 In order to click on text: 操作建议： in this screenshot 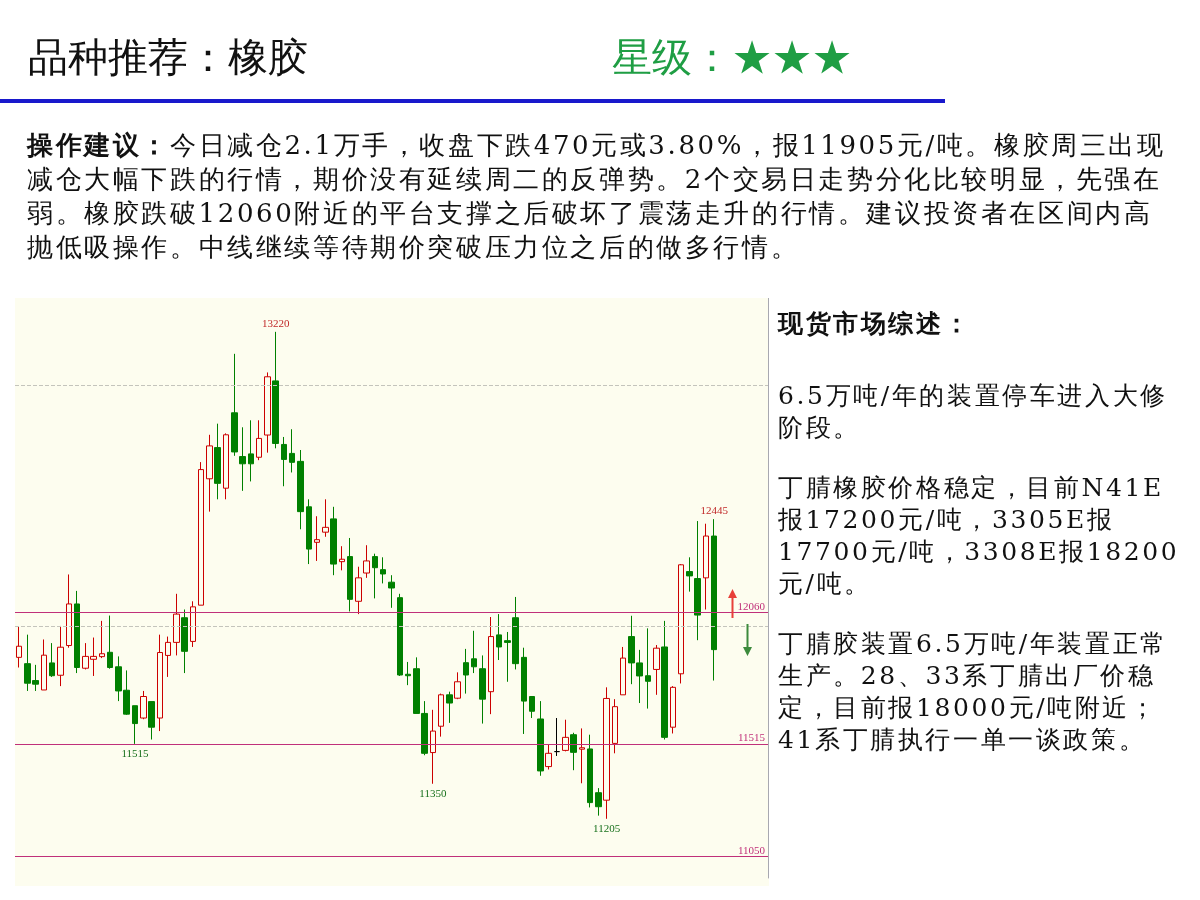, I will do `click(98, 145)`.